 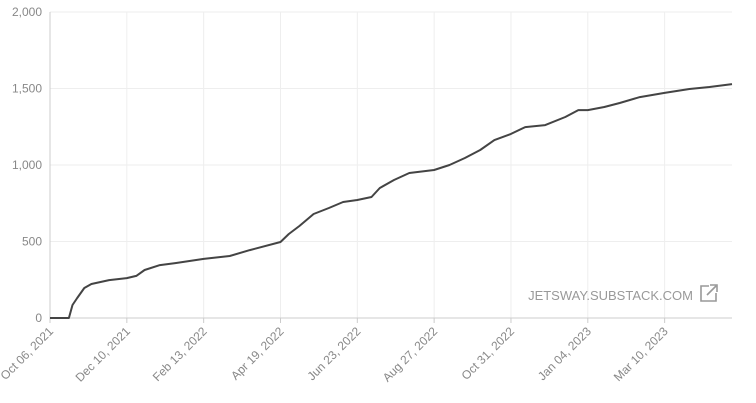 I want to click on x-tick-label: Feb 13, 2022, so click(x=180, y=354).